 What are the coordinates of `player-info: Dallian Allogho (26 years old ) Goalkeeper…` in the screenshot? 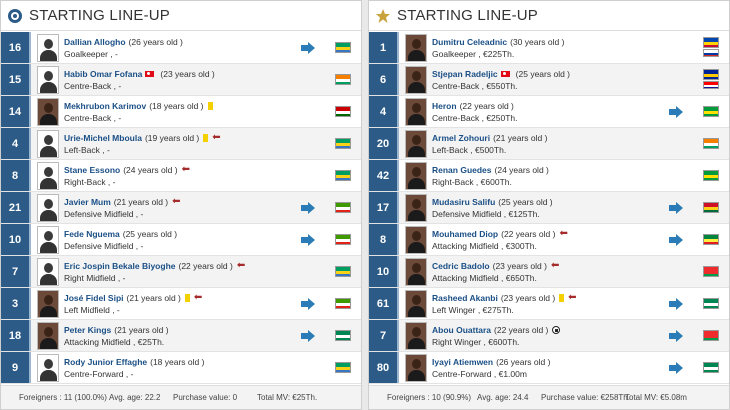 It's located at (212, 47).